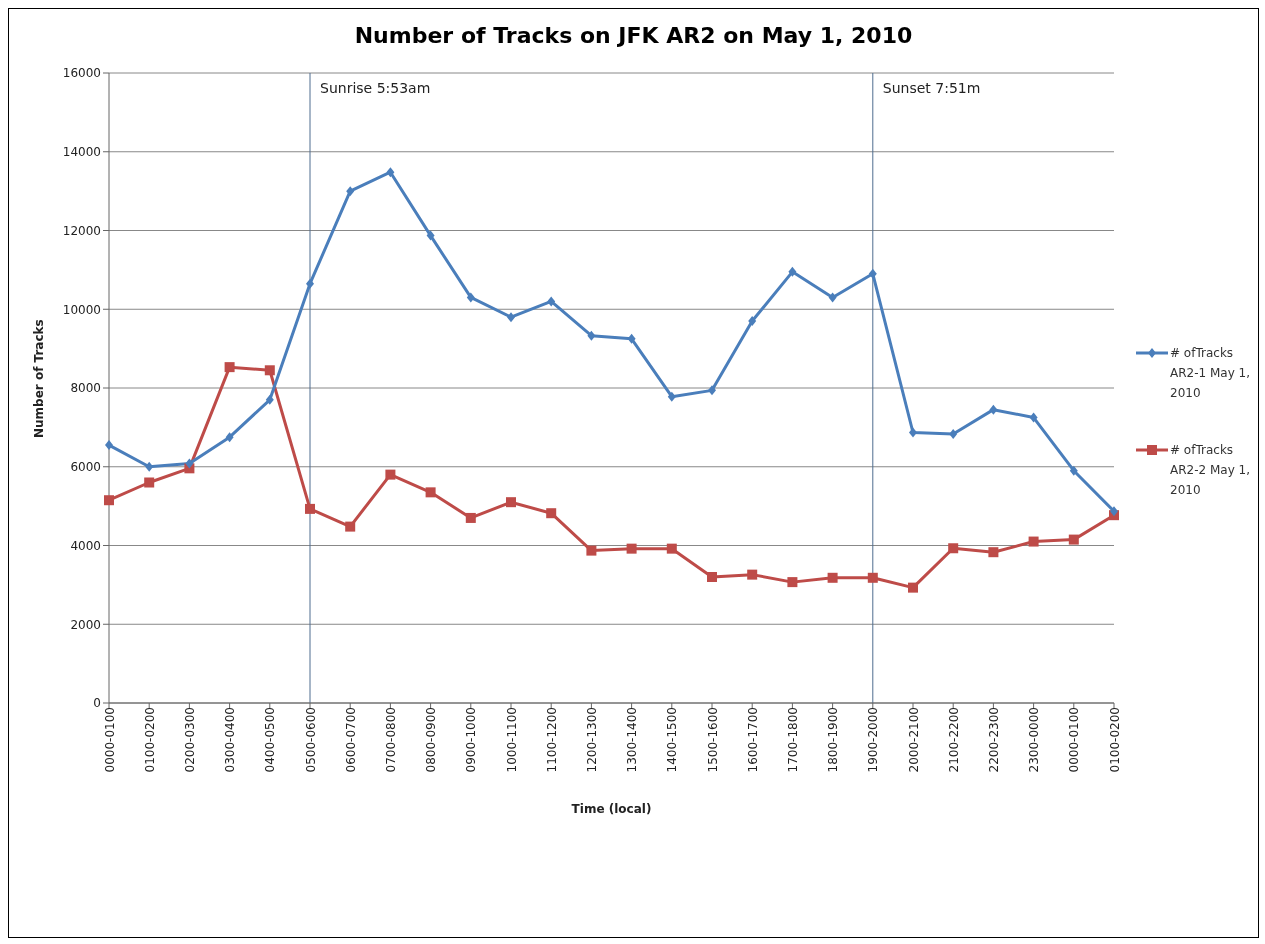 This screenshot has height=944, width=1265. I want to click on x-tick-label: 2200-2300, so click(993, 740).